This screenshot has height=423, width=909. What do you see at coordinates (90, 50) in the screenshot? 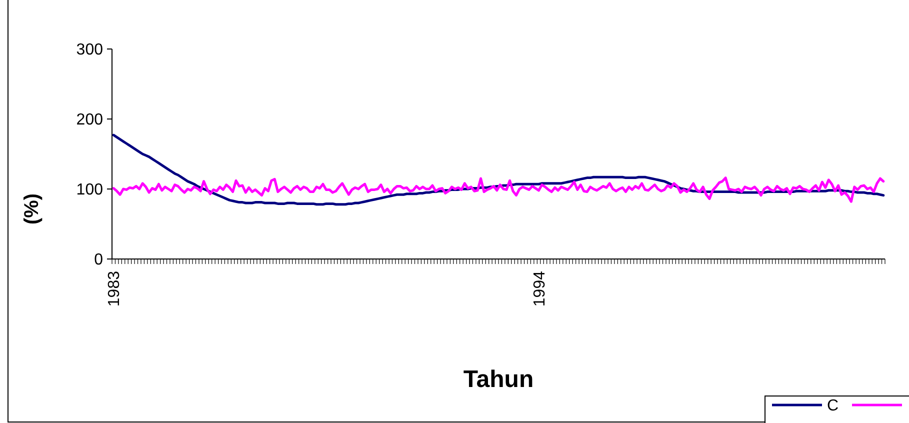
I see `y-tick-label: 300` at bounding box center [90, 50].